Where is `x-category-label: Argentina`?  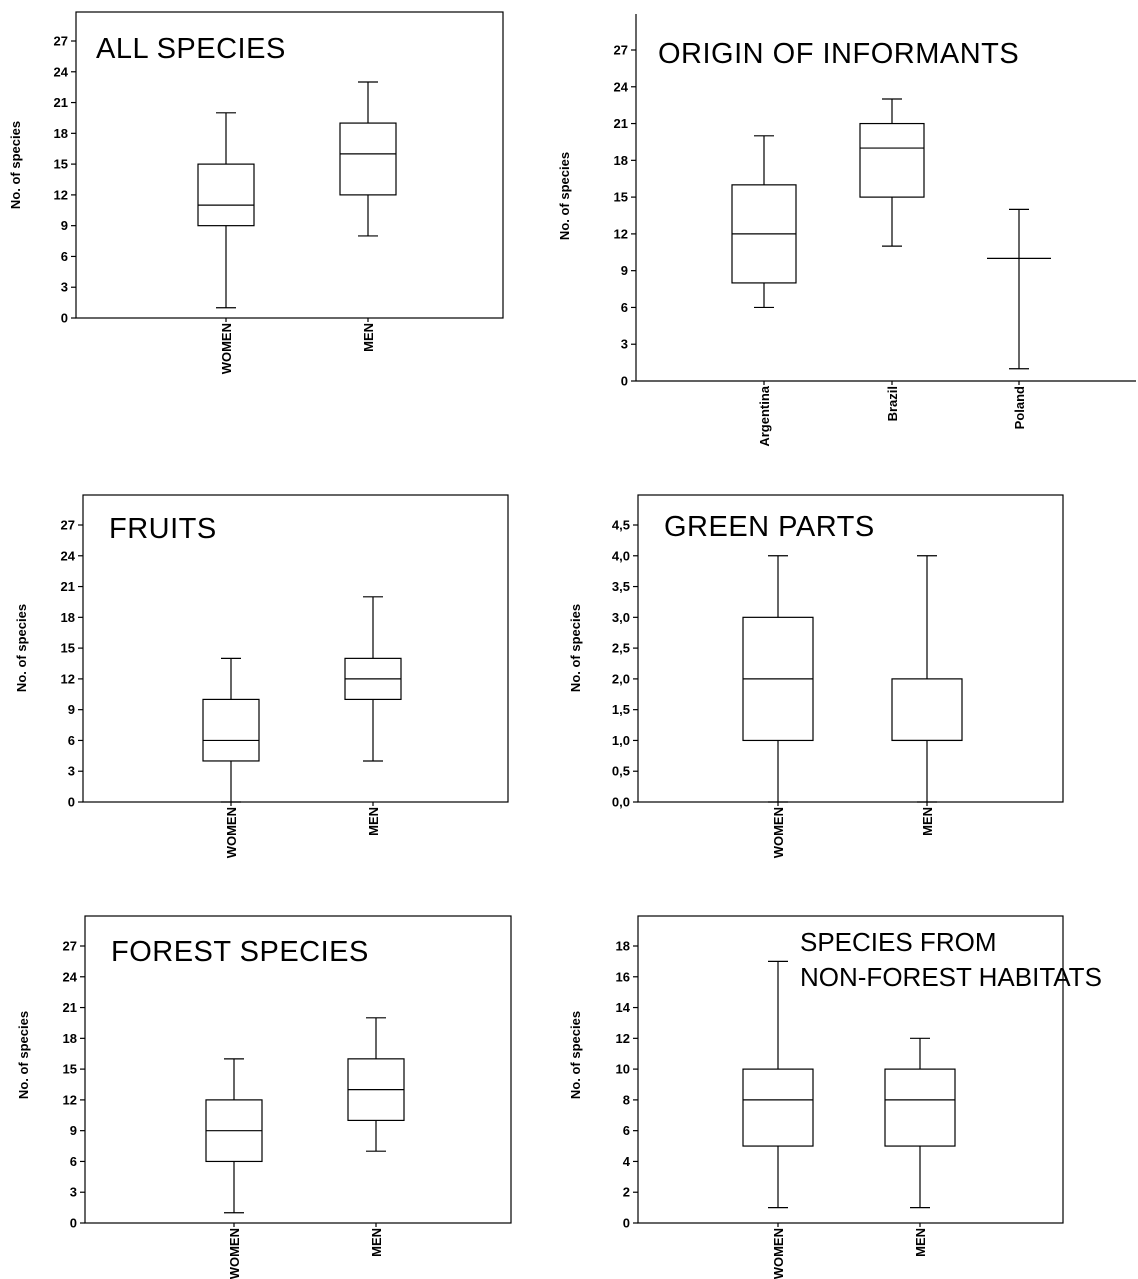
x-category-label: Argentina is located at coordinates (764, 415).